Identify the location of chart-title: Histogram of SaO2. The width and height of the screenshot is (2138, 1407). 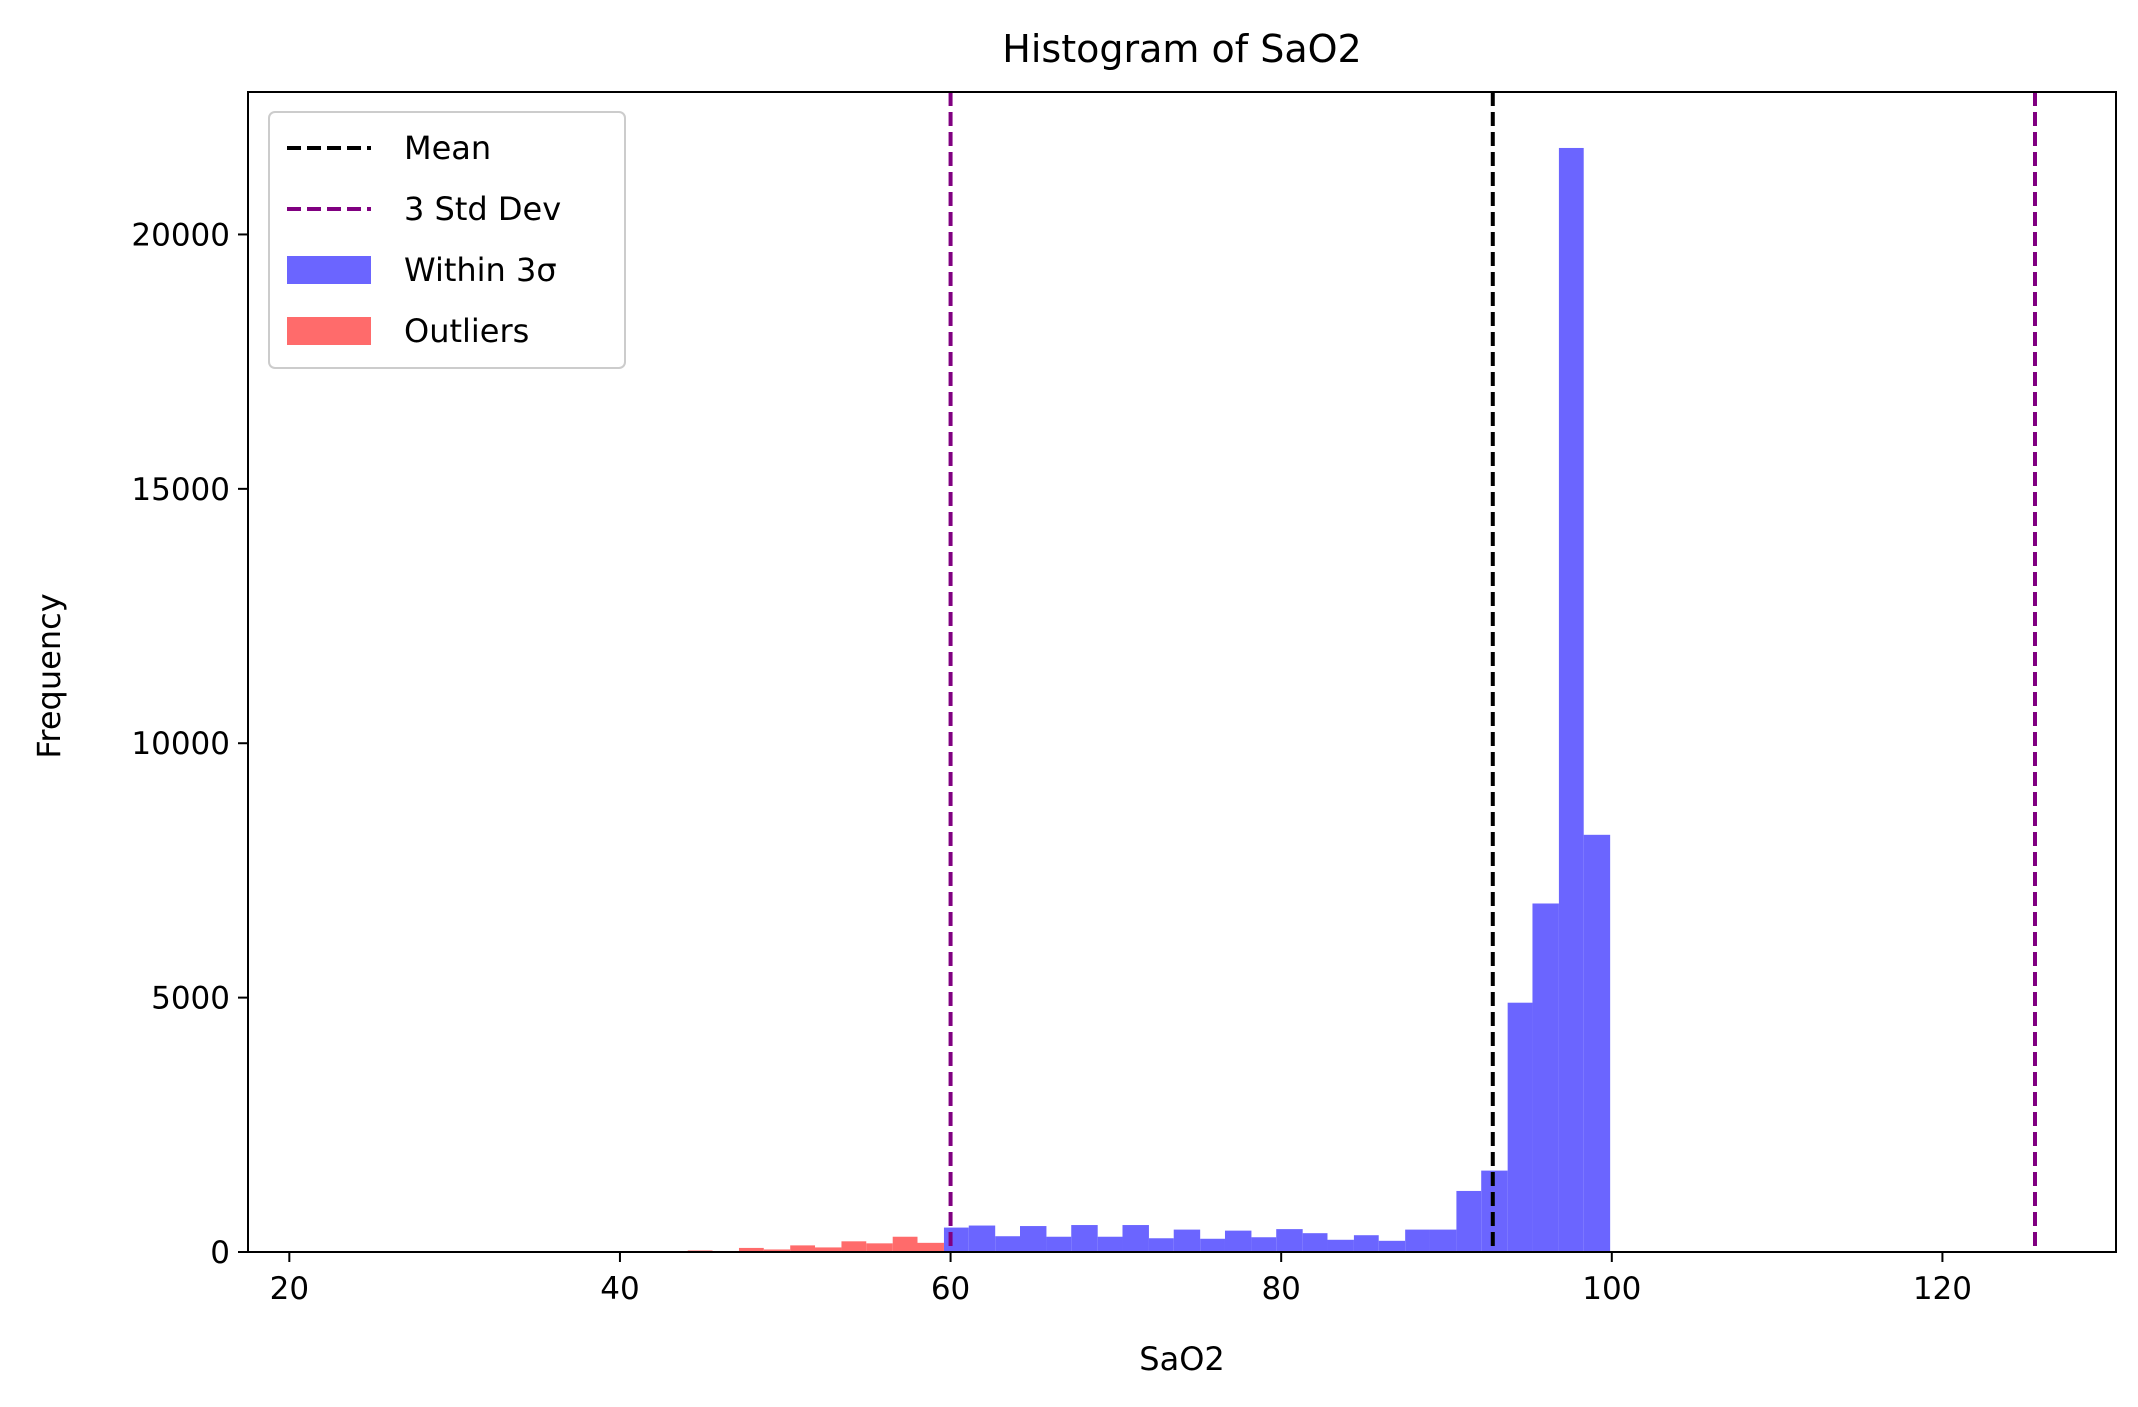
(1181, 49).